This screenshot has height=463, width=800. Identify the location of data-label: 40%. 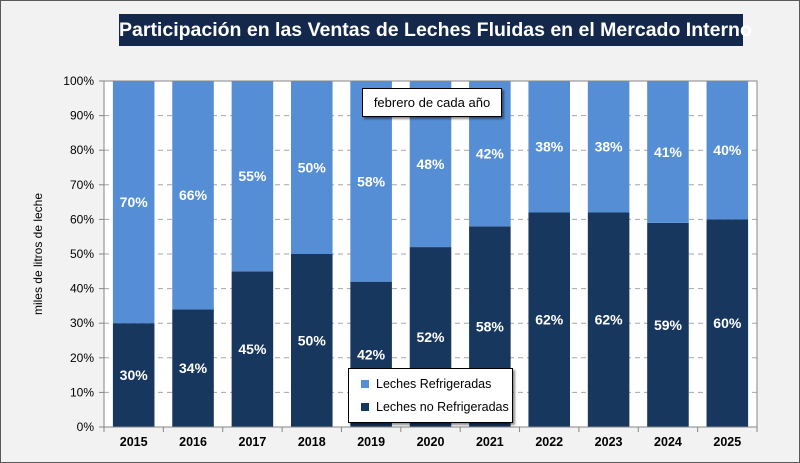
(727, 150).